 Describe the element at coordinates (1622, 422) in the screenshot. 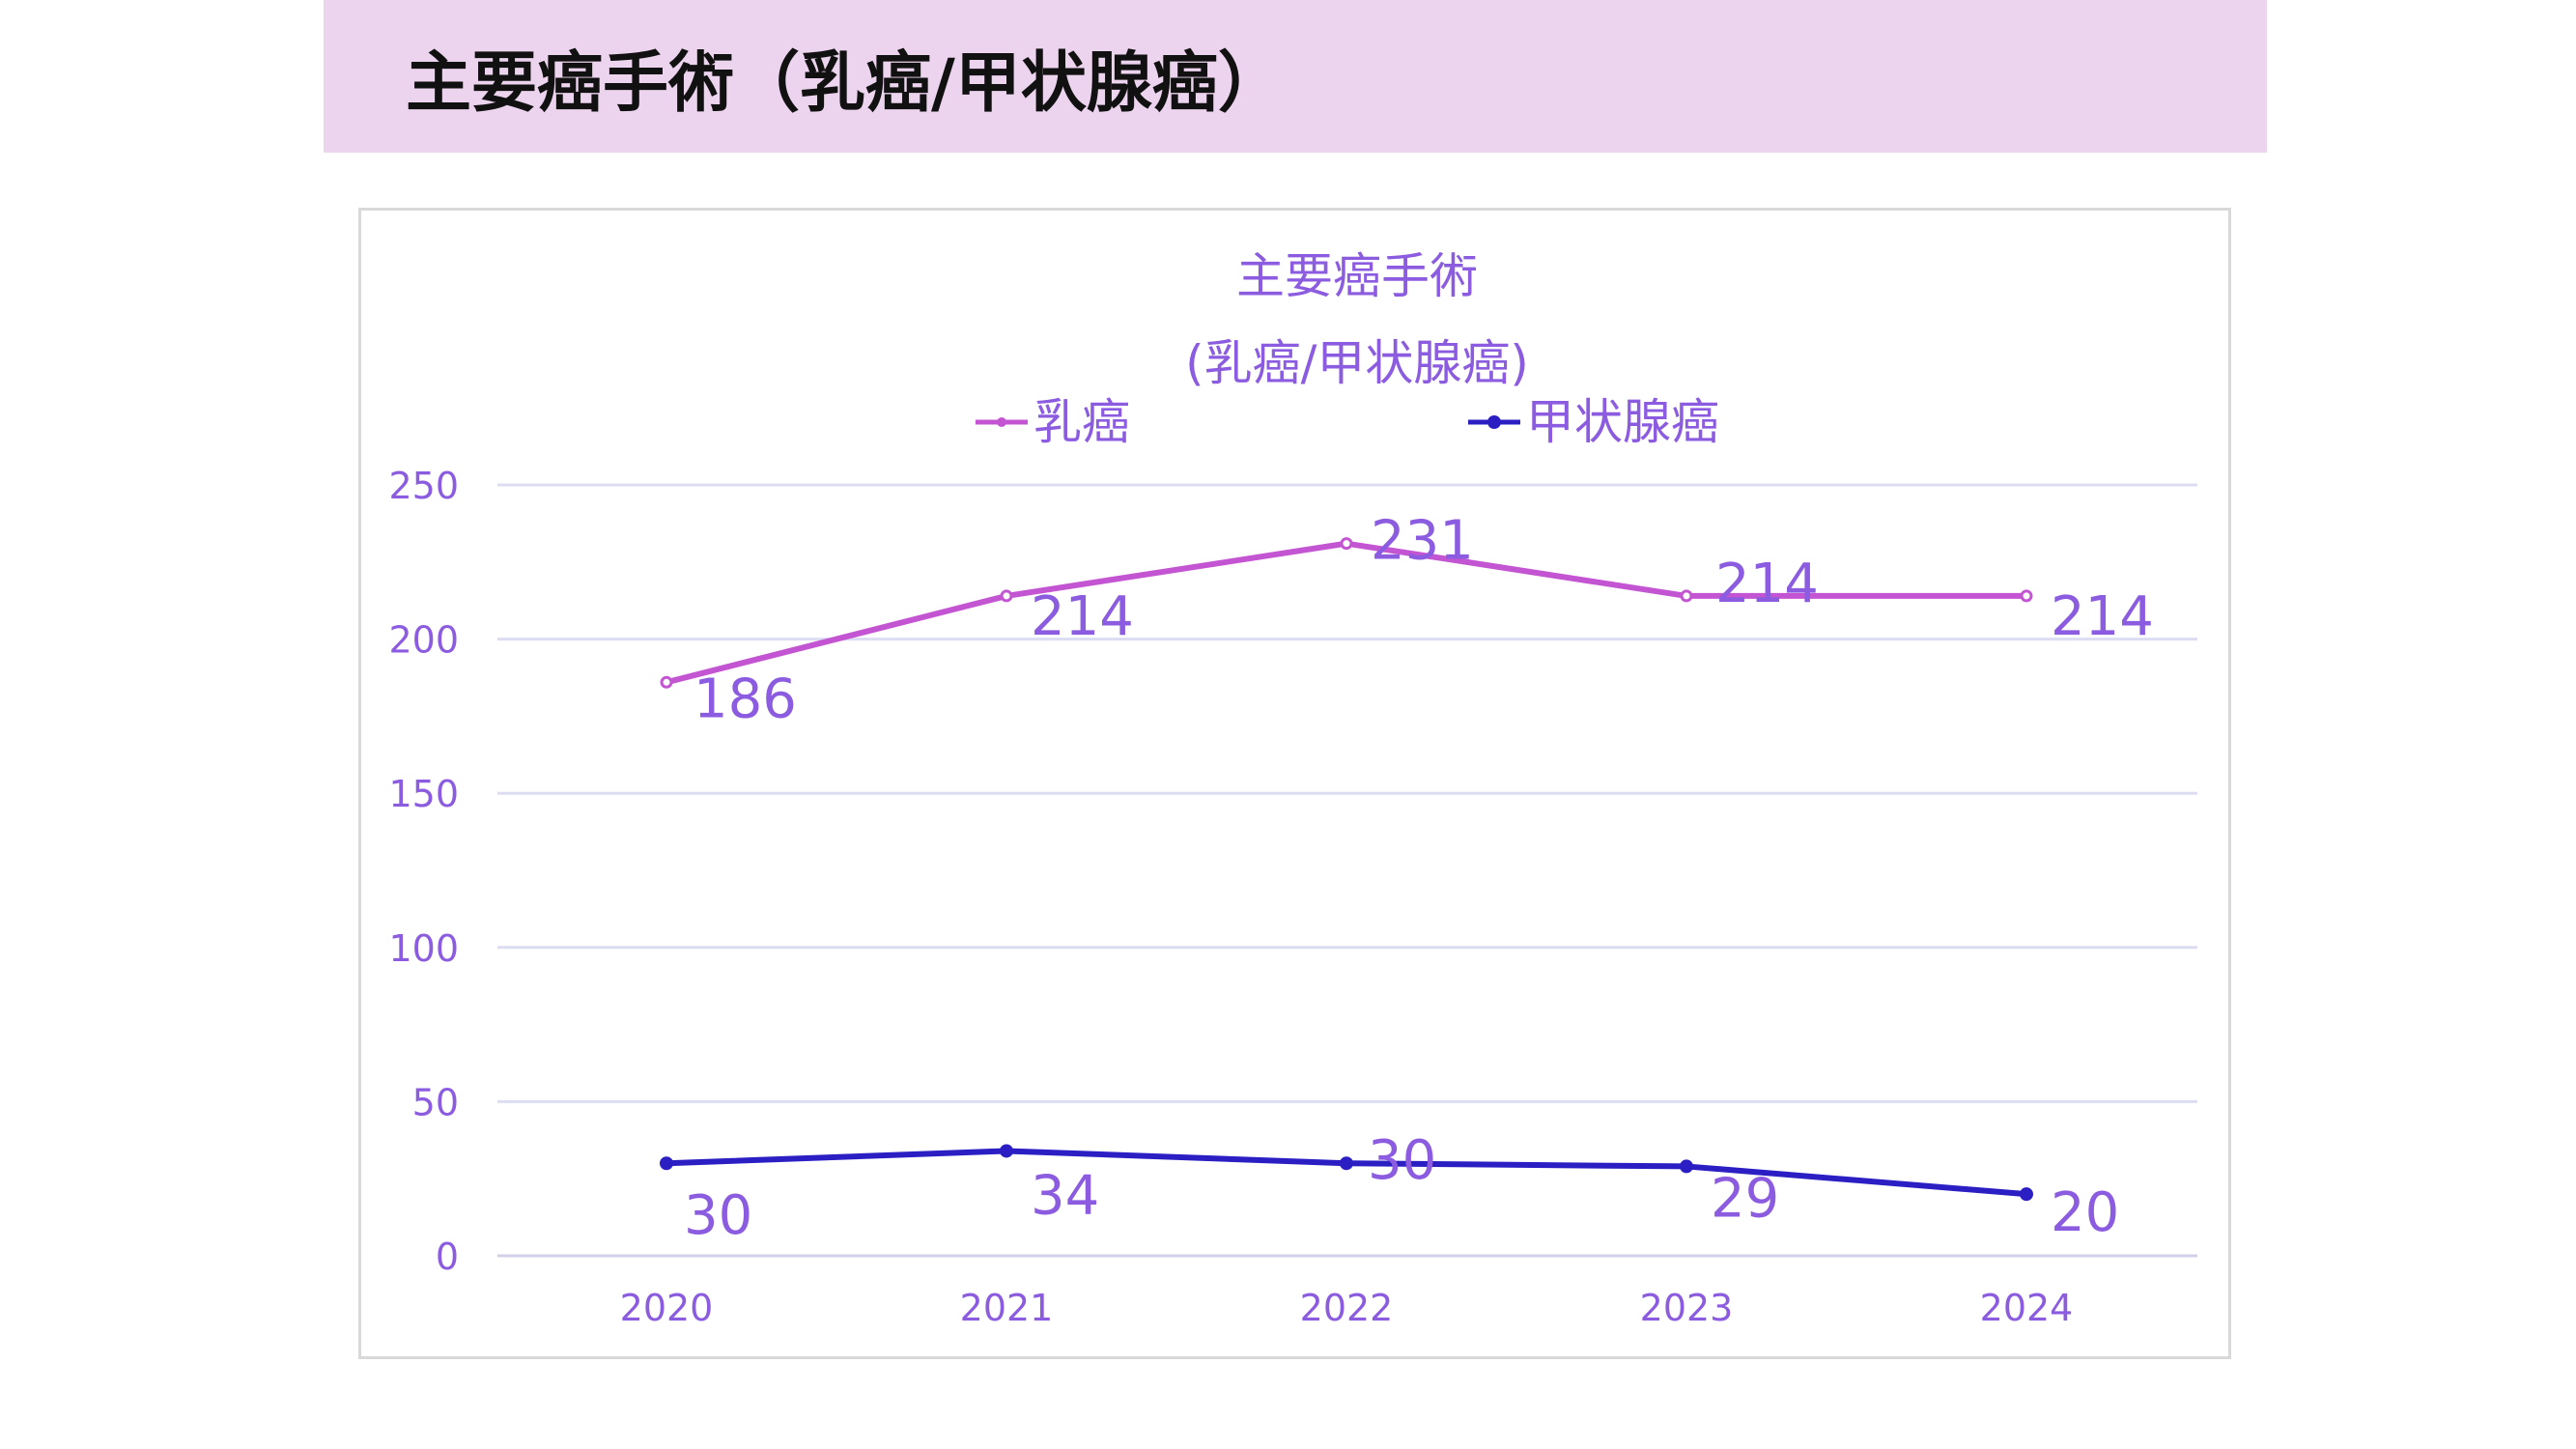

I see `legend-thyroid-label: 甲状腺癌` at that location.